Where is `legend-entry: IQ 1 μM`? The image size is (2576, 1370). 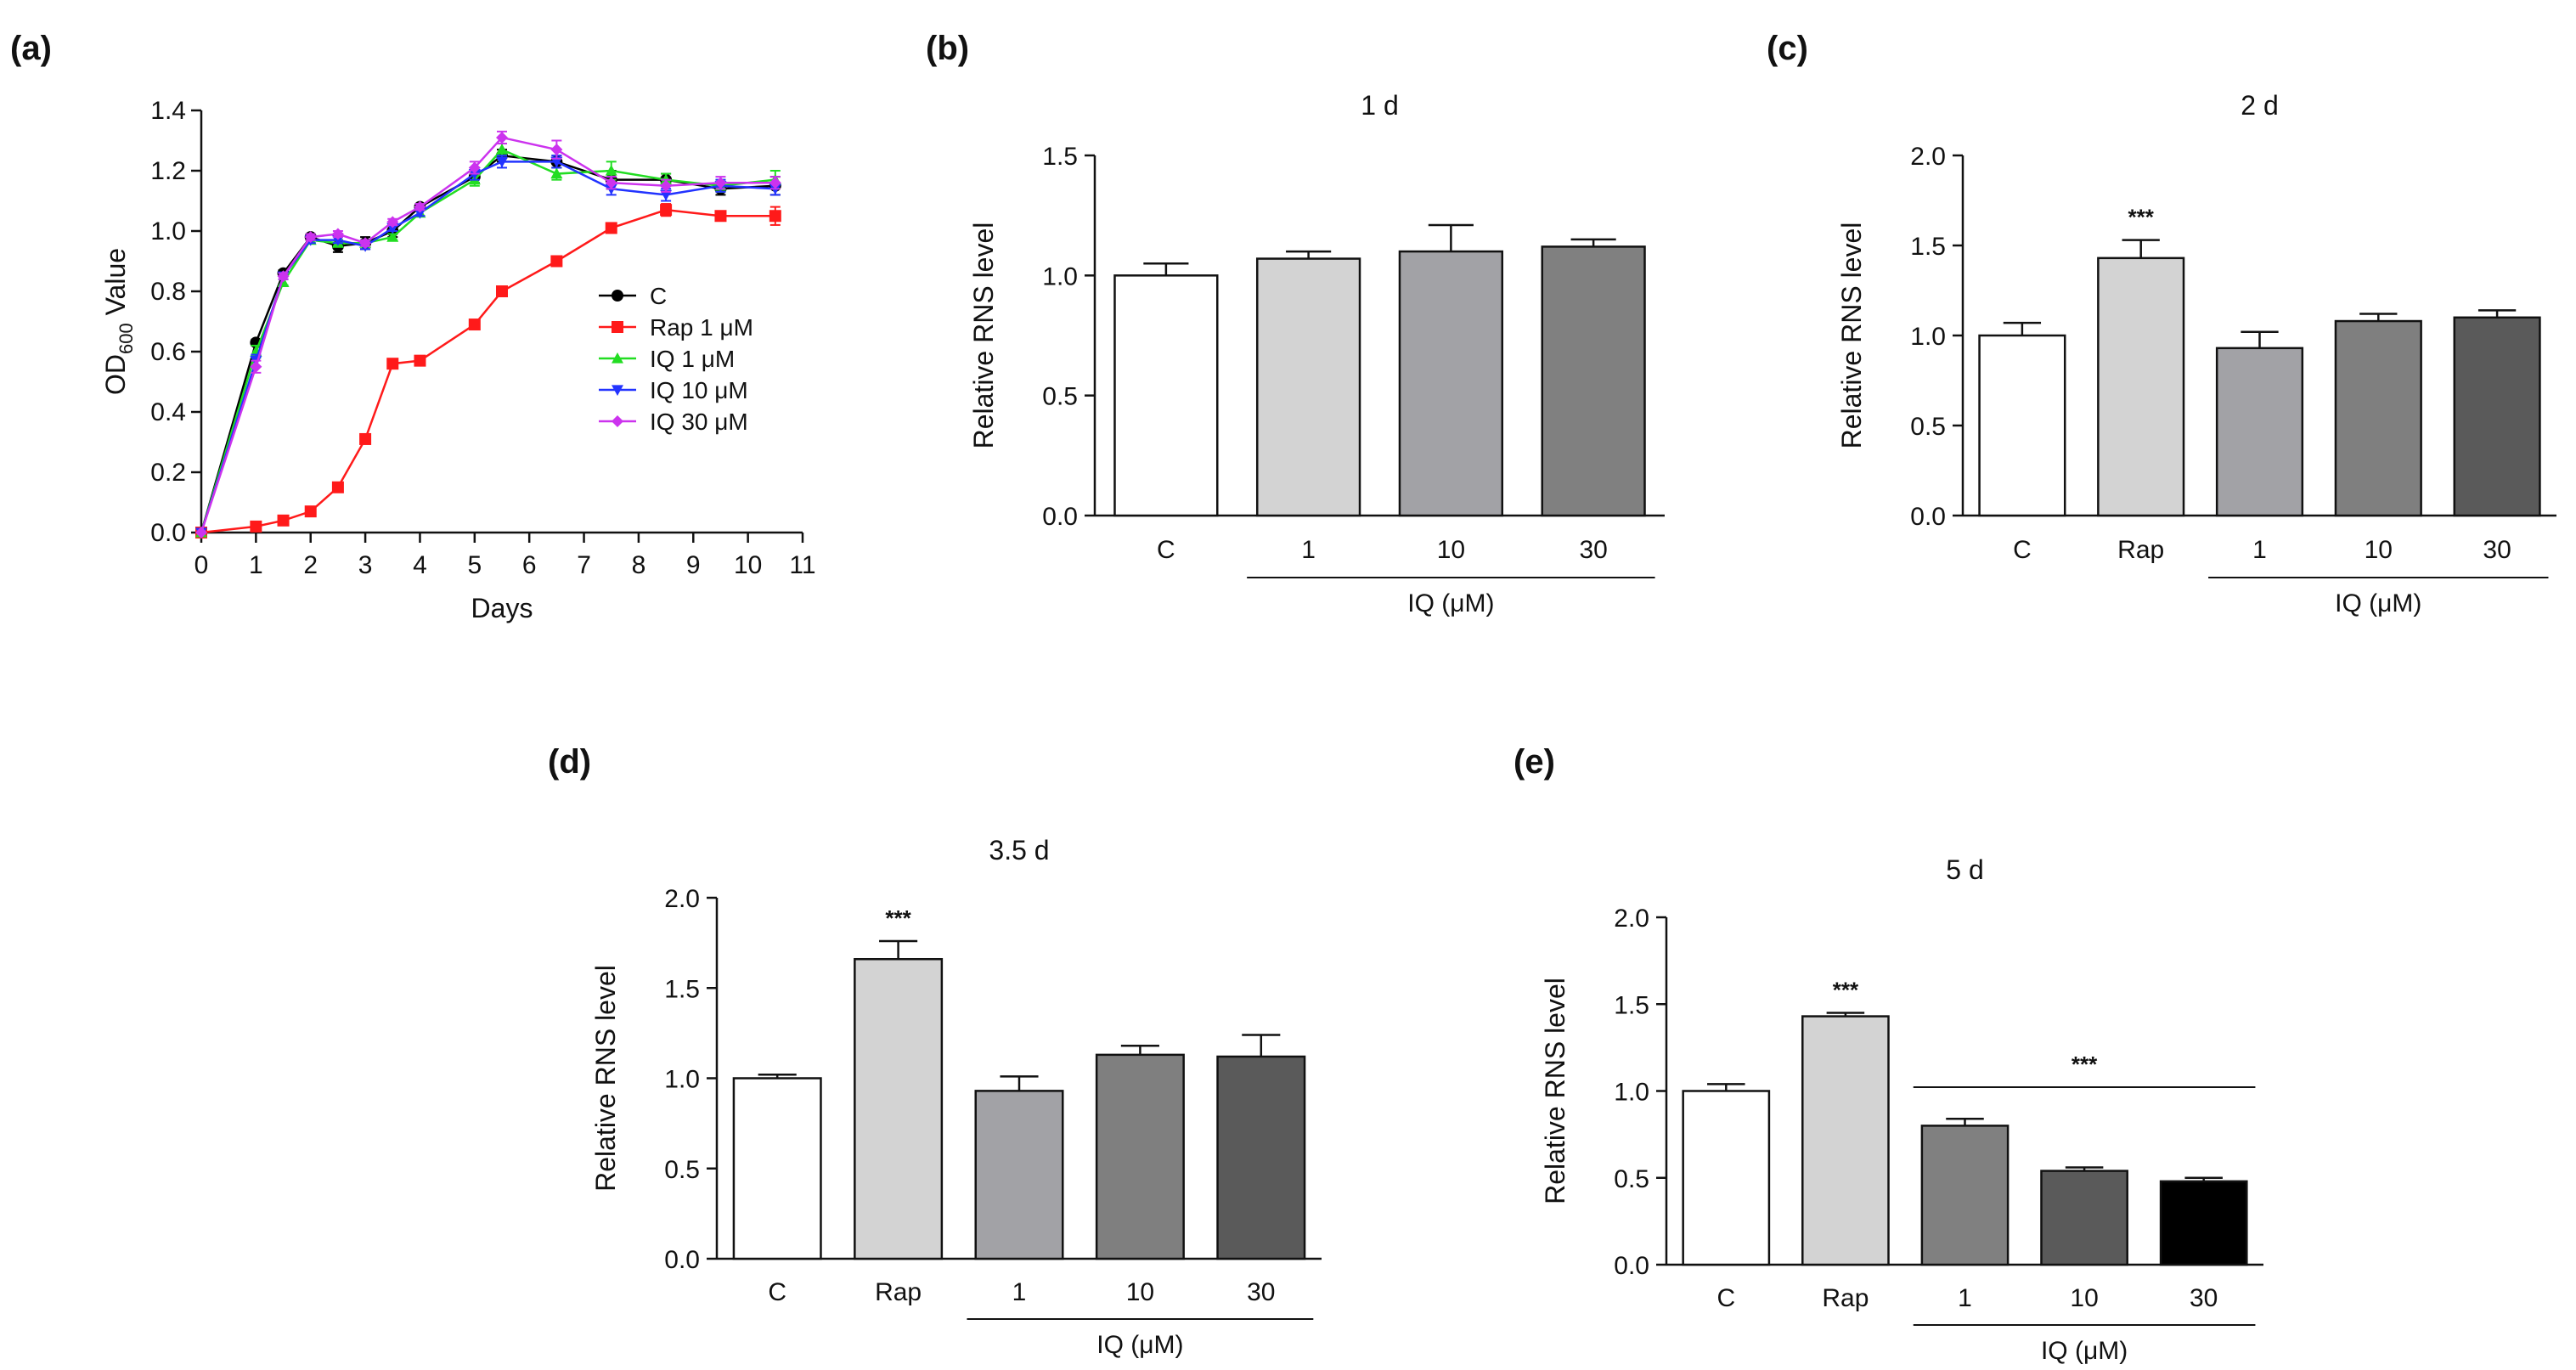 legend-entry: IQ 1 μM is located at coordinates (692, 359).